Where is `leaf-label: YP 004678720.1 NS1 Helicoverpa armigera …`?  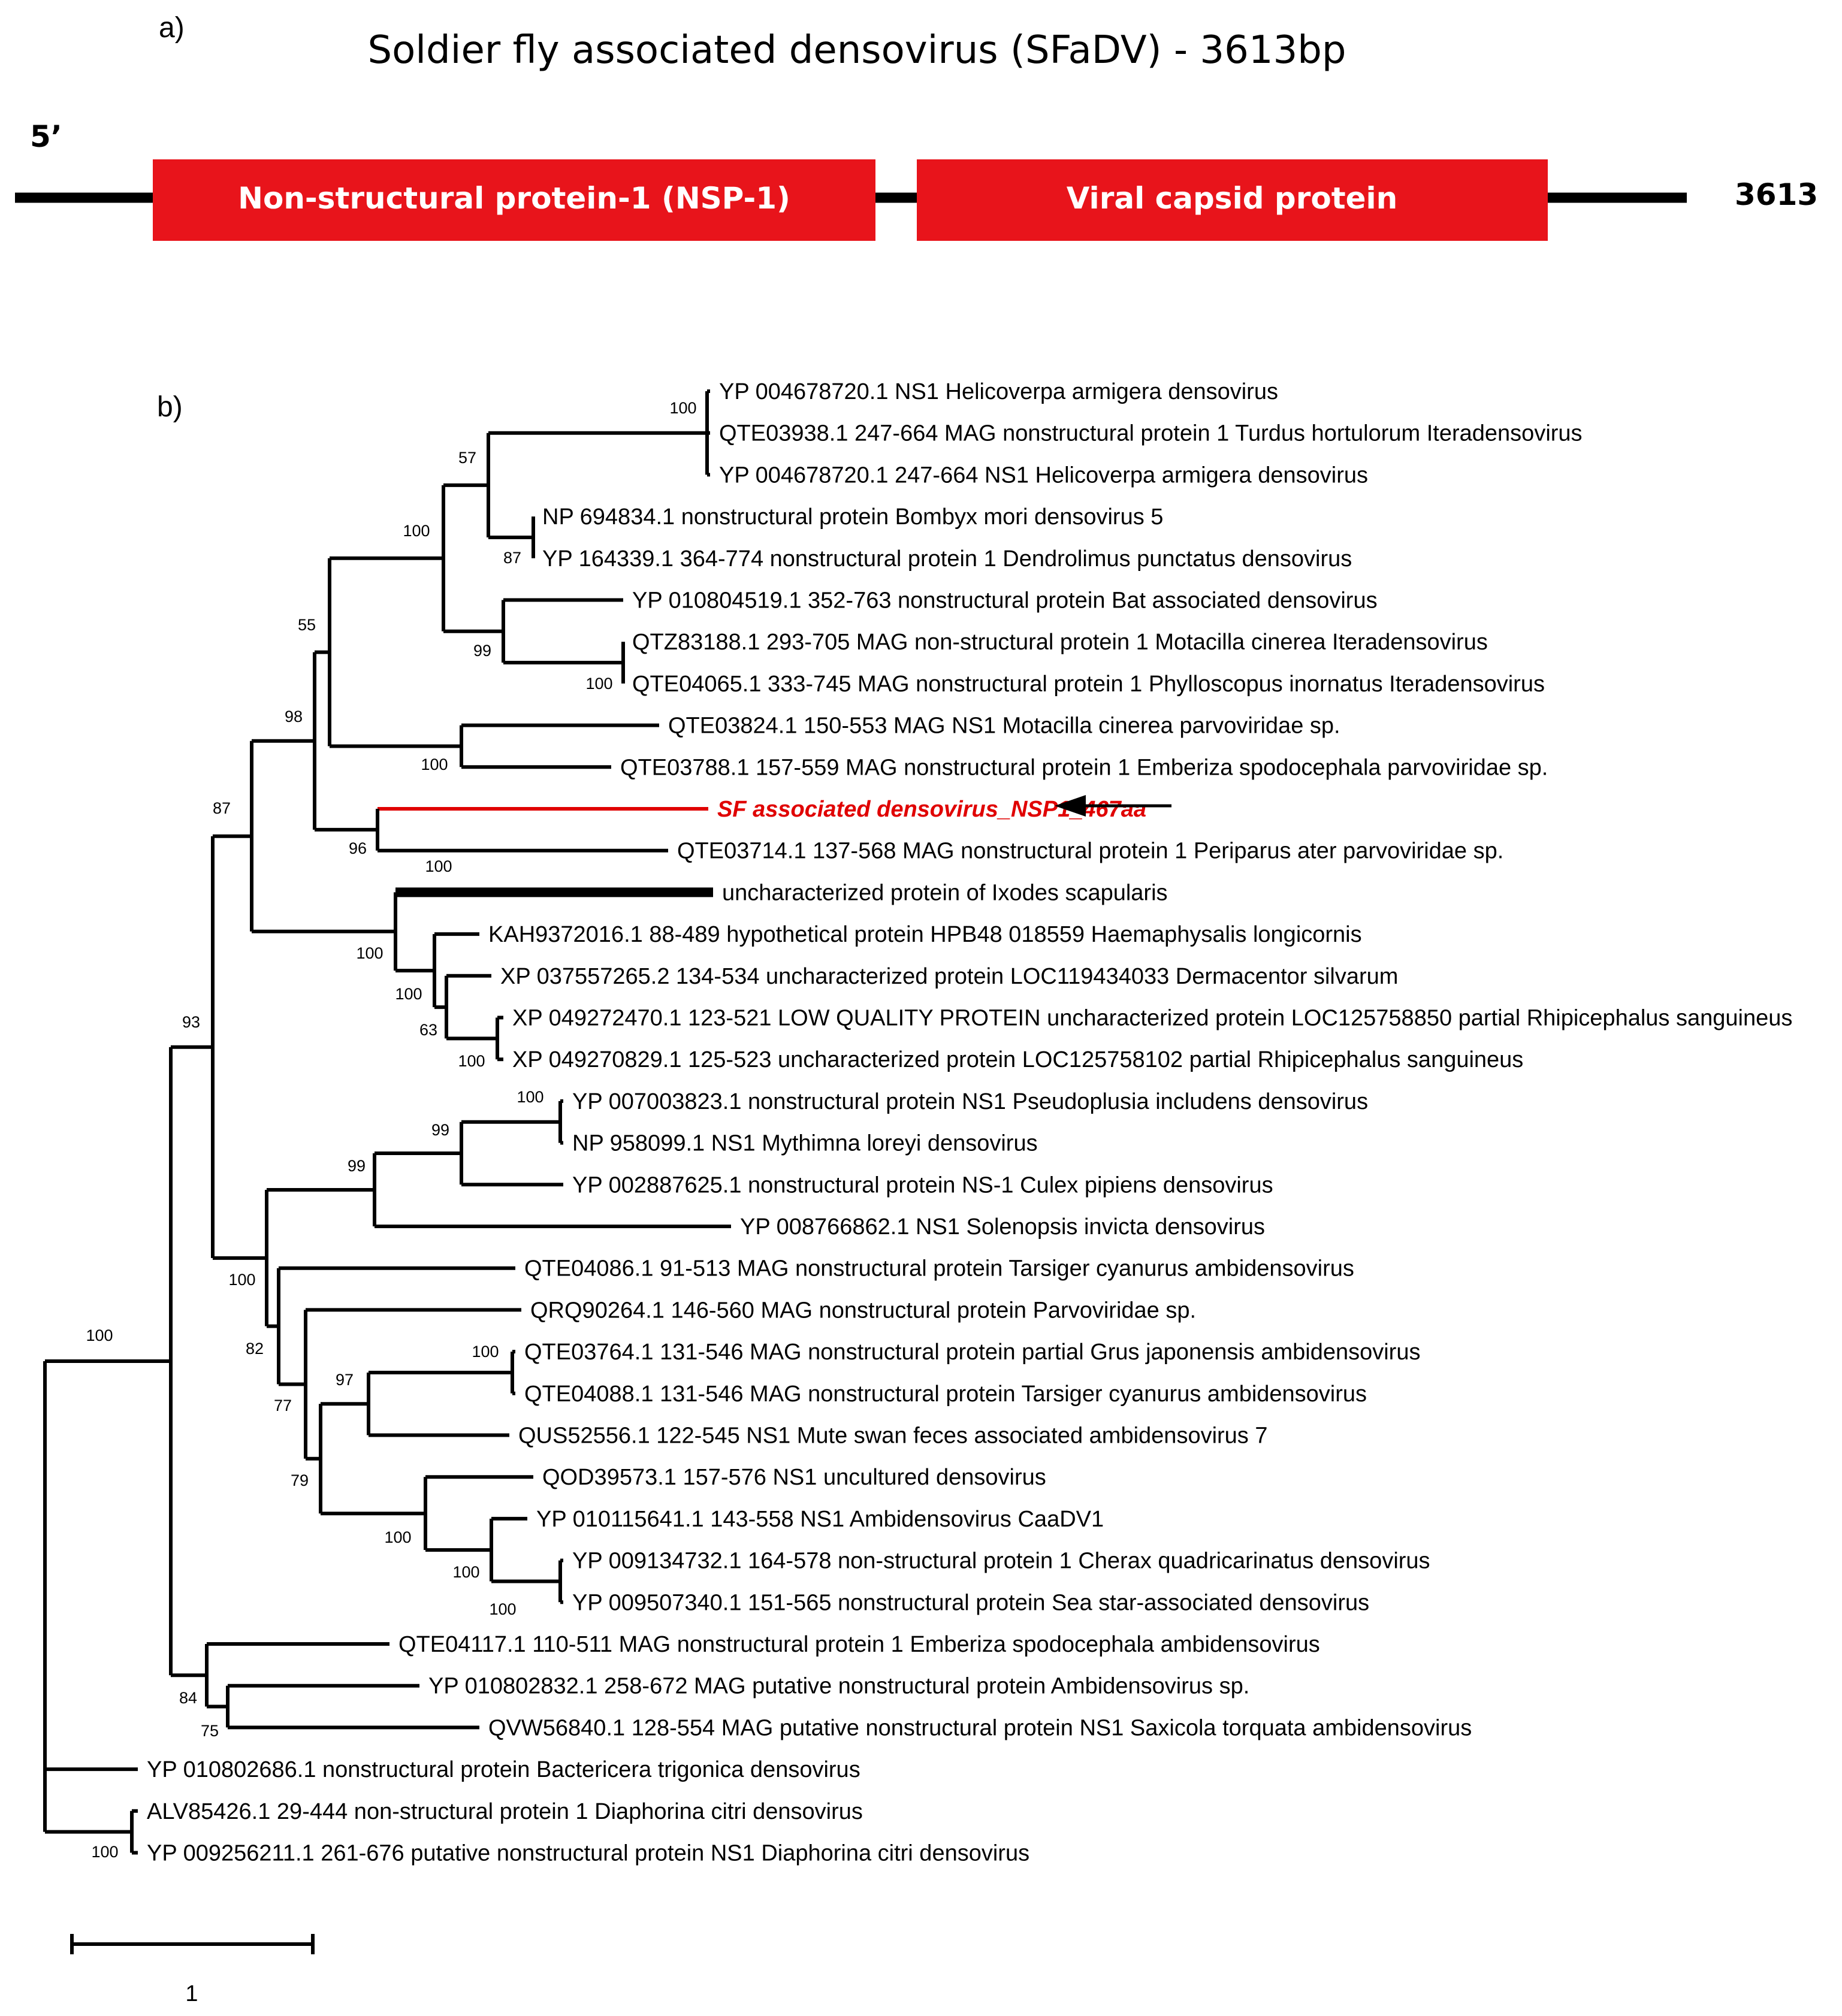 leaf-label: YP 004678720.1 NS1 Helicoverpa armigera … is located at coordinates (998, 391).